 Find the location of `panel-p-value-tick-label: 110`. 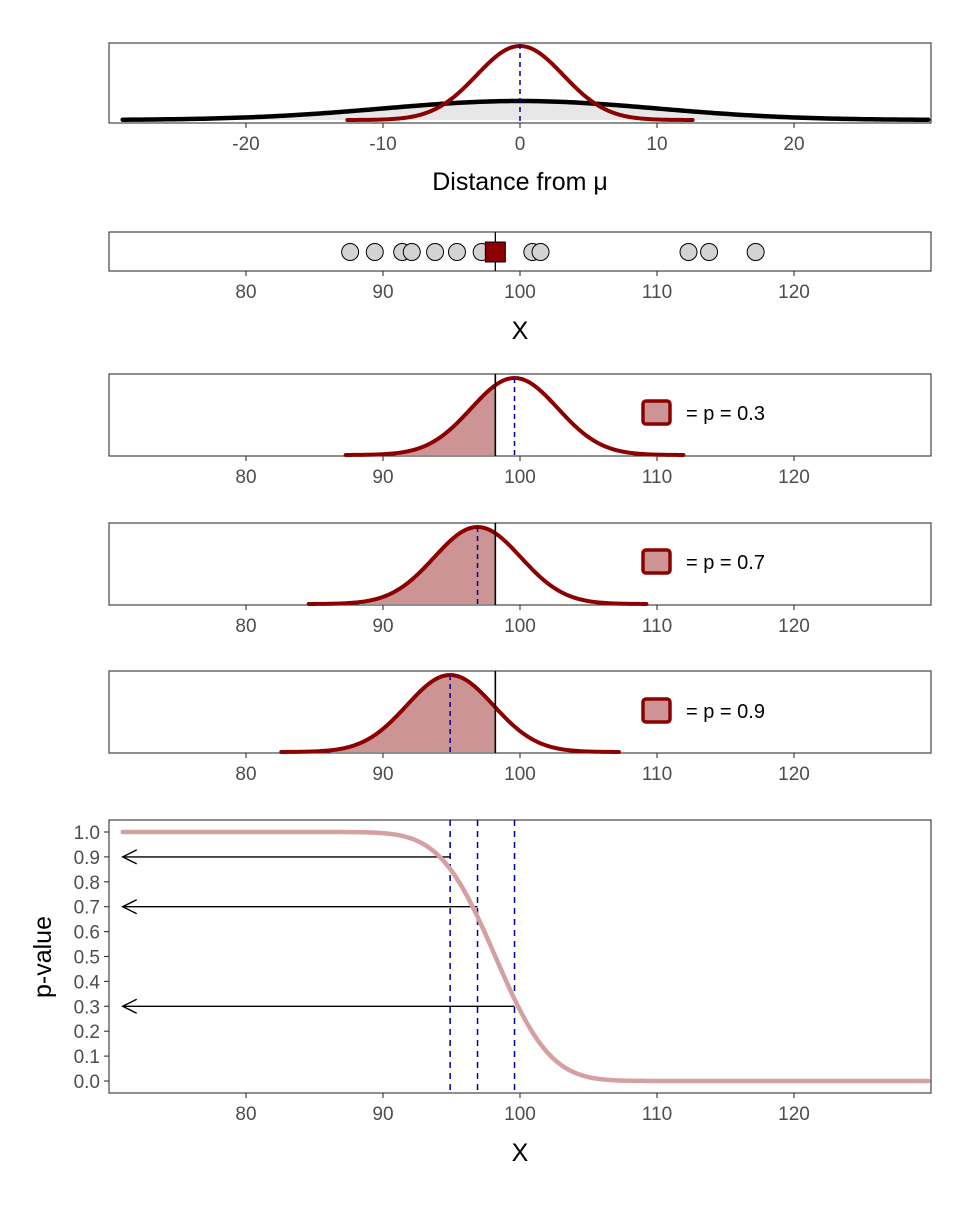

panel-p-value-tick-label: 110 is located at coordinates (657, 1114).